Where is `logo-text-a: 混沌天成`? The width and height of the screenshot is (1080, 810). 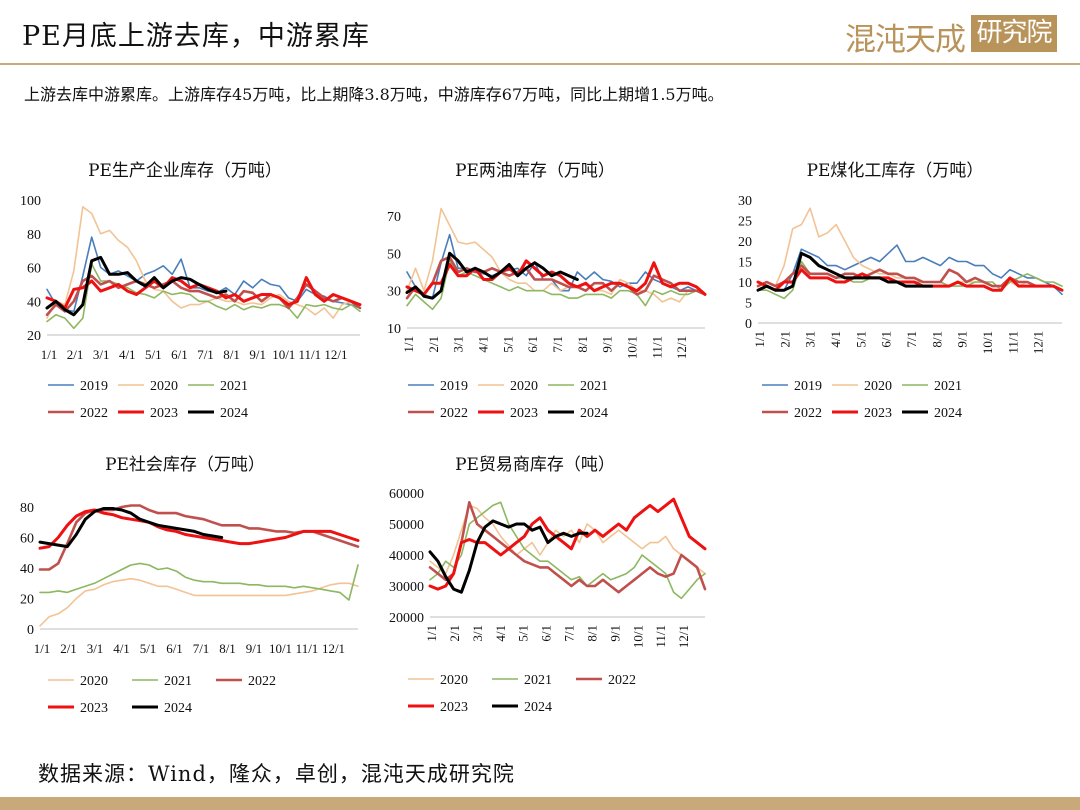 logo-text-a: 混沌天成 is located at coordinates (905, 40).